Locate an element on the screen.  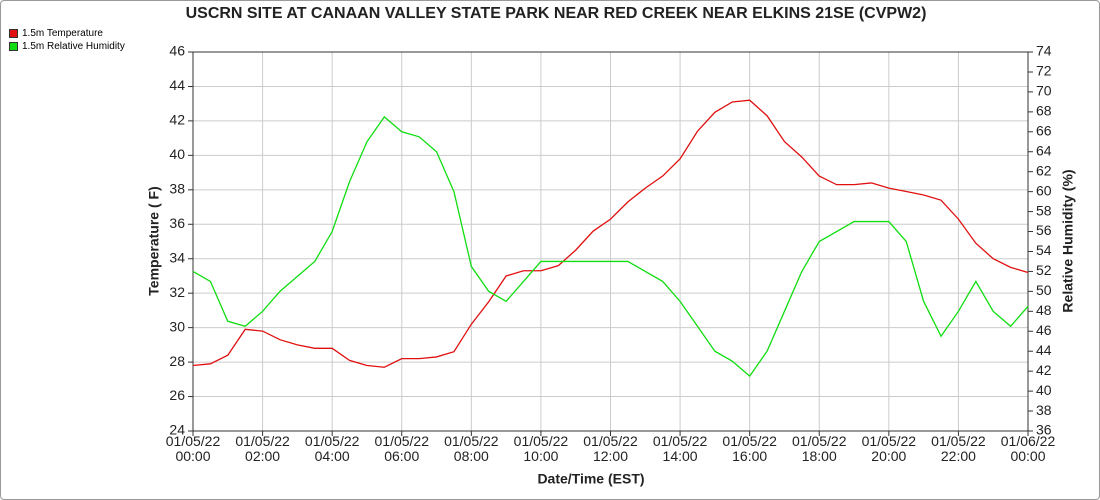
y2-tick-label: 38 is located at coordinates (1044, 410).